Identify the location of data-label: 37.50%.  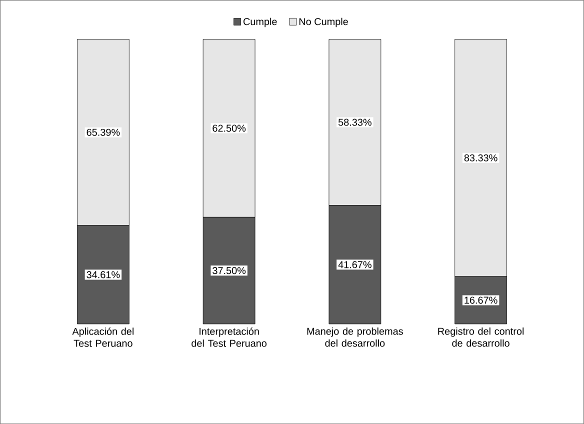
(229, 270).